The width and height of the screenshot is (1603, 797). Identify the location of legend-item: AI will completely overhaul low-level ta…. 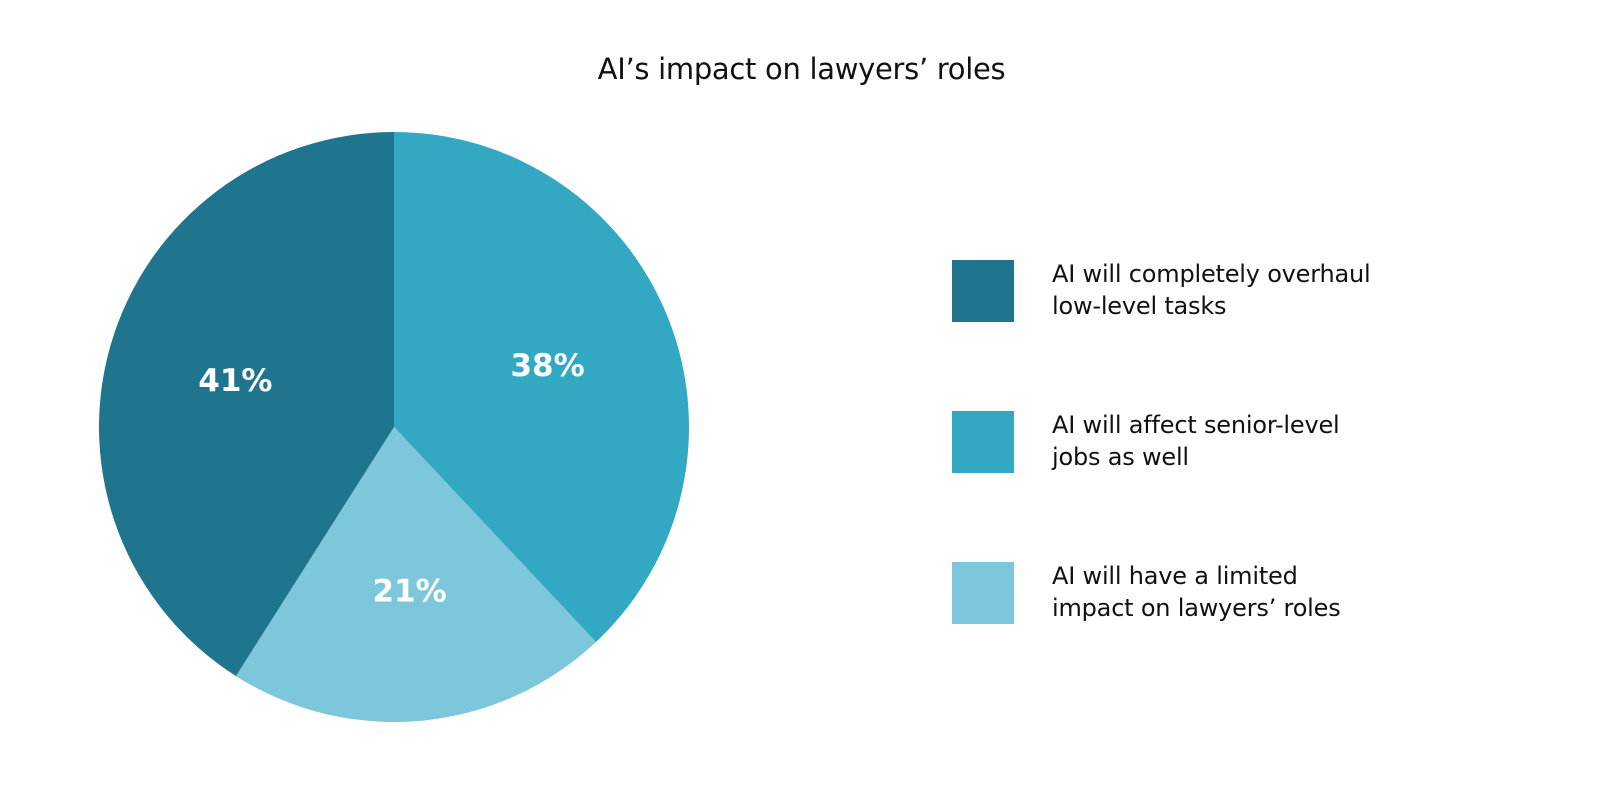
(1162, 286).